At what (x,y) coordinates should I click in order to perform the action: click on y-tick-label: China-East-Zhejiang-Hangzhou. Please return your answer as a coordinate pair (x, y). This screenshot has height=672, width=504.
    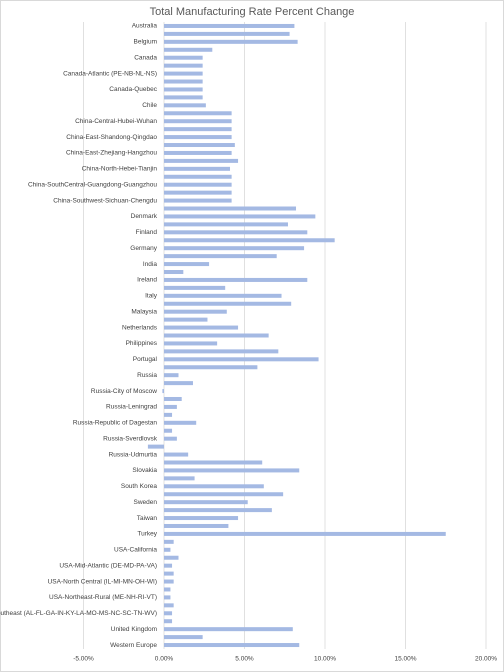
    Looking at the image, I should click on (111, 153).